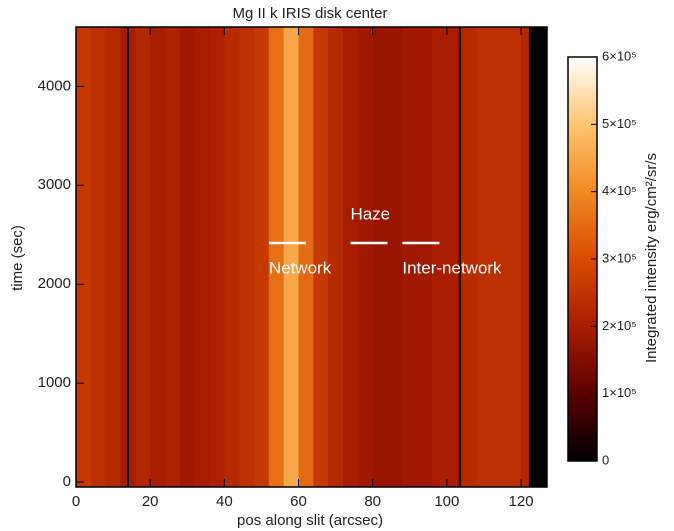  Describe the element at coordinates (309, 13) in the screenshot. I see `chart-title: Mg II k IRIS disk center` at that location.